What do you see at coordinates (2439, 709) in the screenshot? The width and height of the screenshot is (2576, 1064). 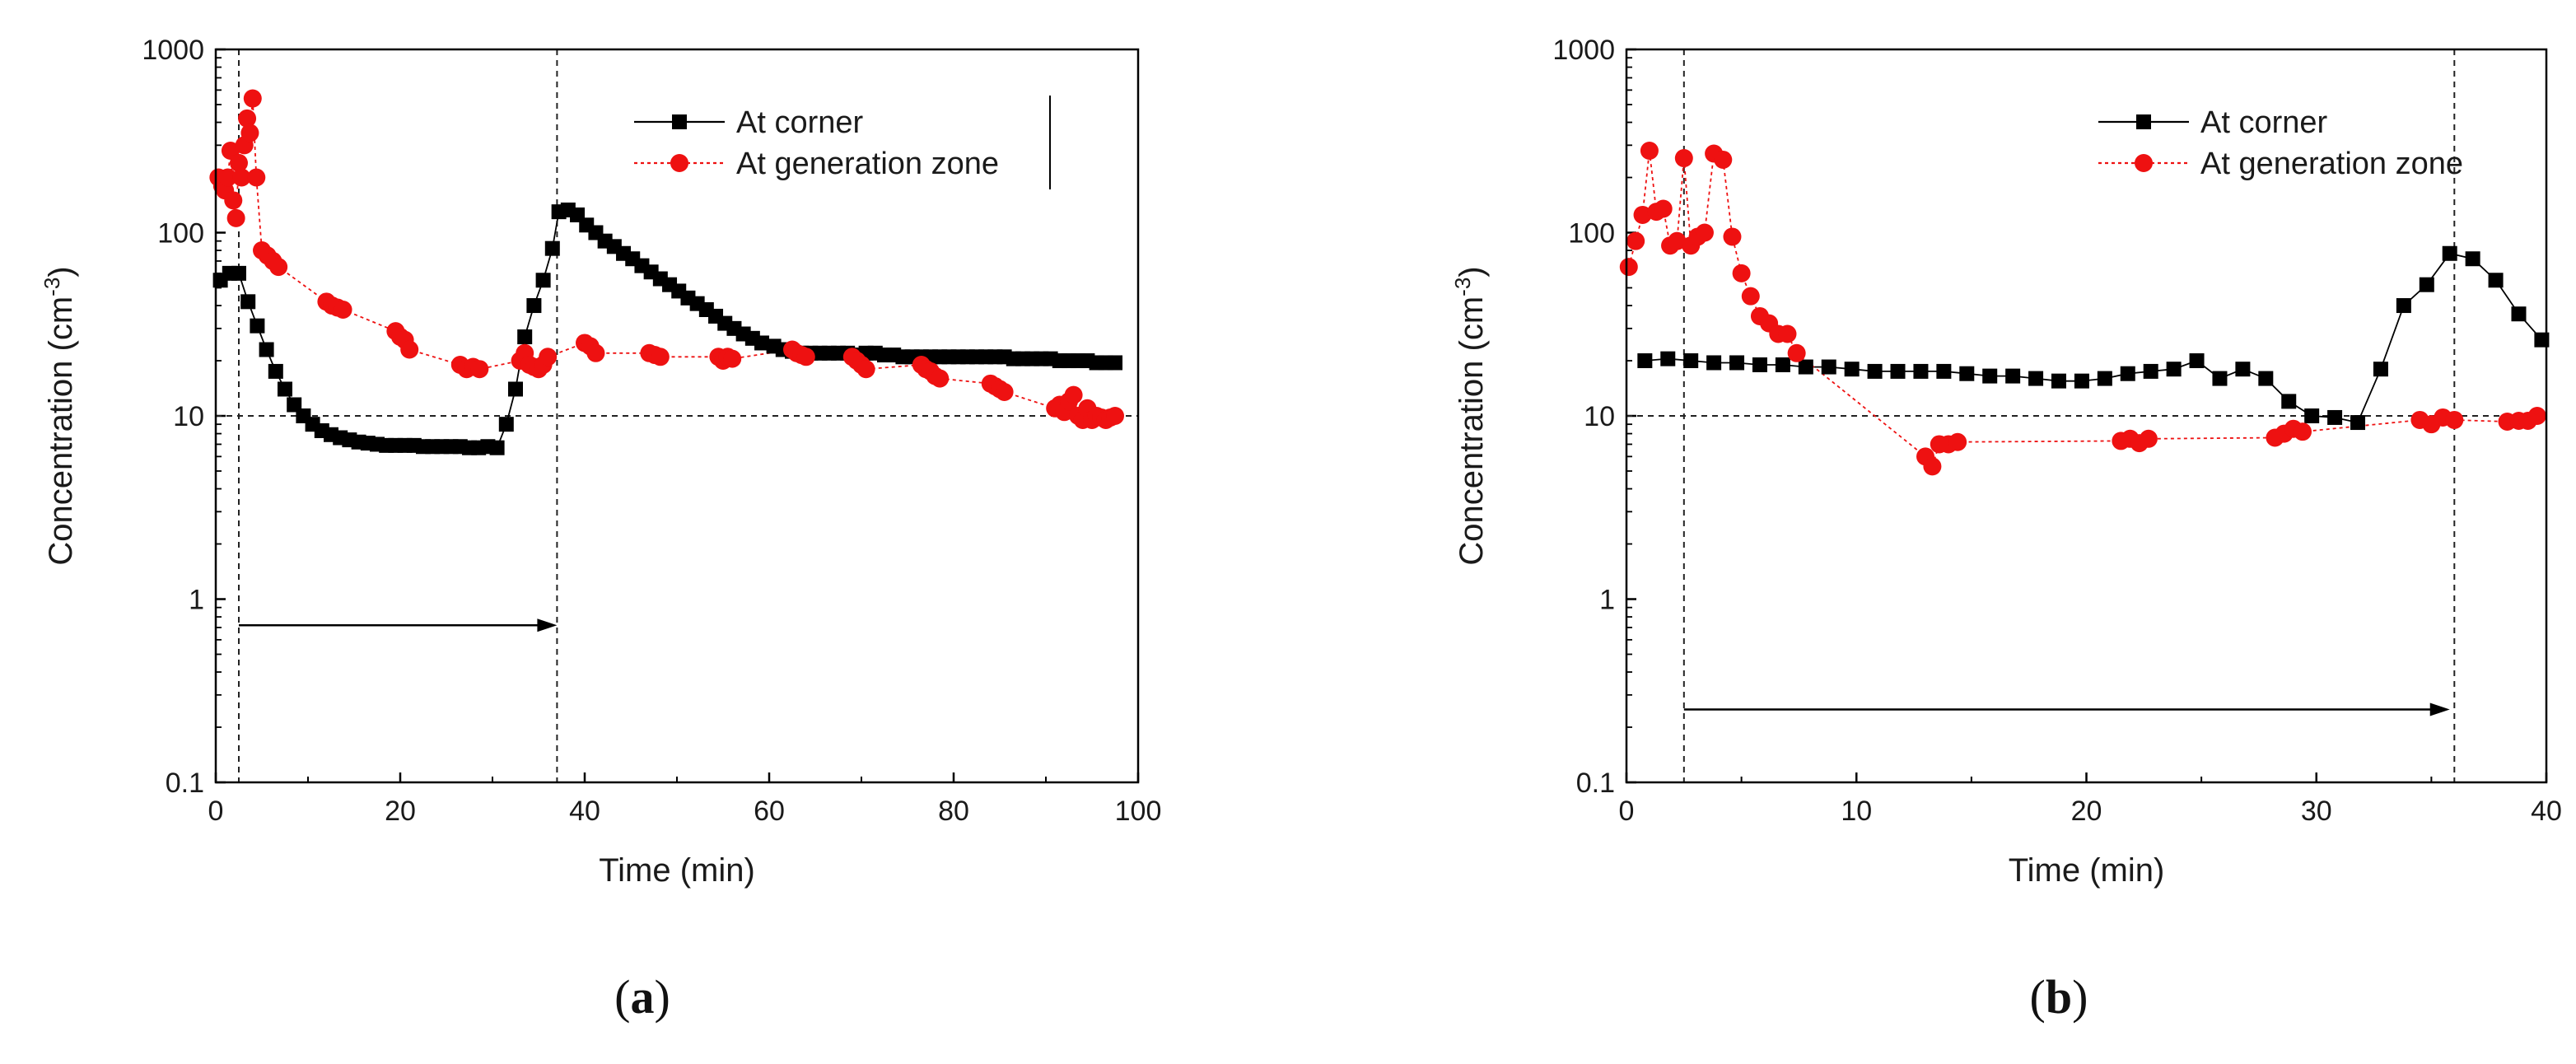 I see `duration-arrow-head` at bounding box center [2439, 709].